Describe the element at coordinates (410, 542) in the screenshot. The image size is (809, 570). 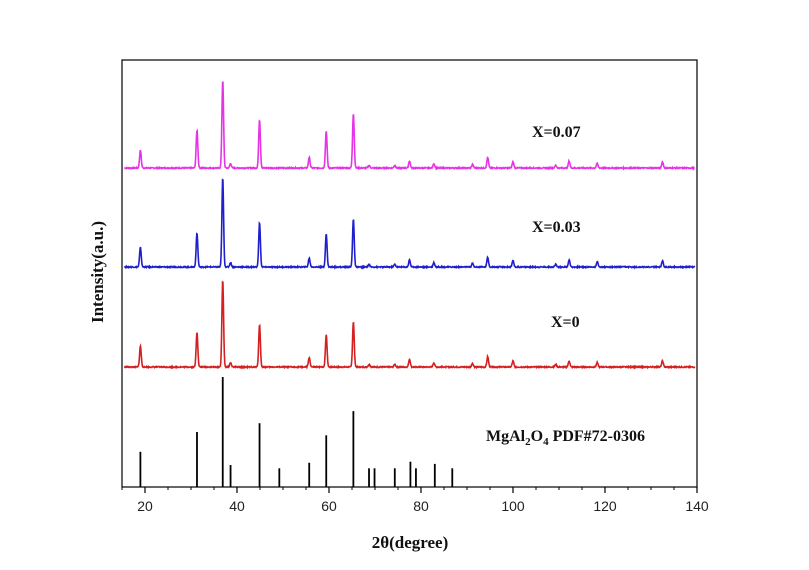
I see `x-axis-title: 2θ(degree)` at that location.